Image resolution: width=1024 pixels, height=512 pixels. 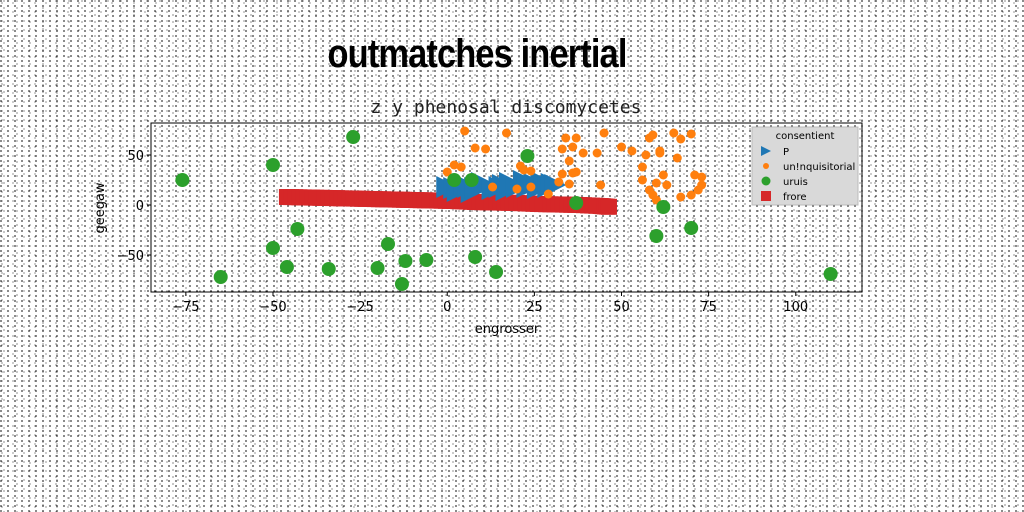 I want to click on legend: consentient Pun!nquisitorial uruis frore, so click(x=805, y=166).